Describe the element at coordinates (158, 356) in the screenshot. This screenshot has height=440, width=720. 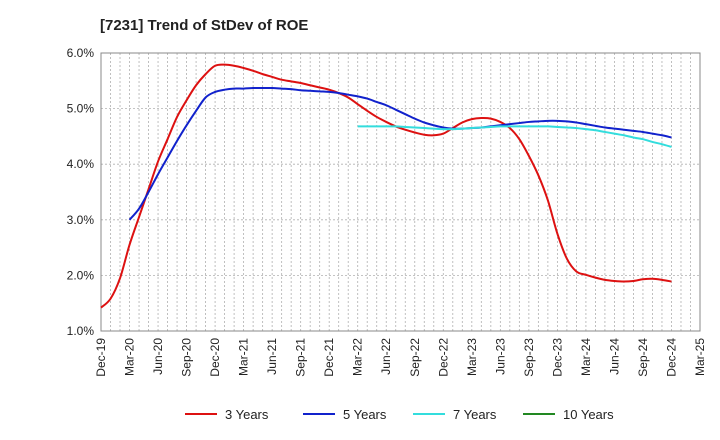
I see `x-tick-label: Jun-20` at that location.